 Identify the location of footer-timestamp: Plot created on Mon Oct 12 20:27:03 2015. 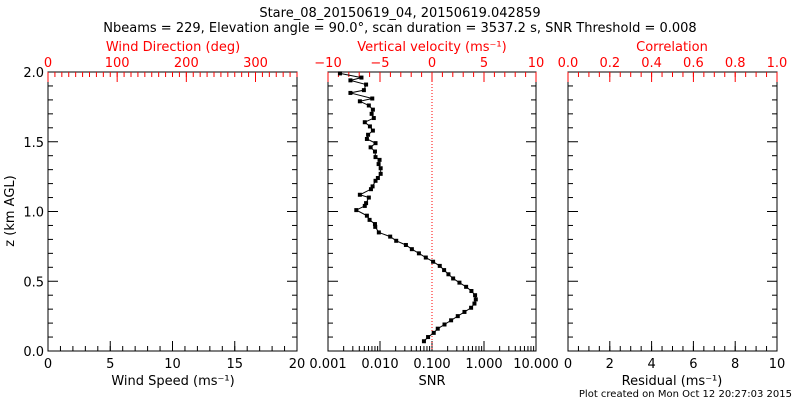
(685, 394).